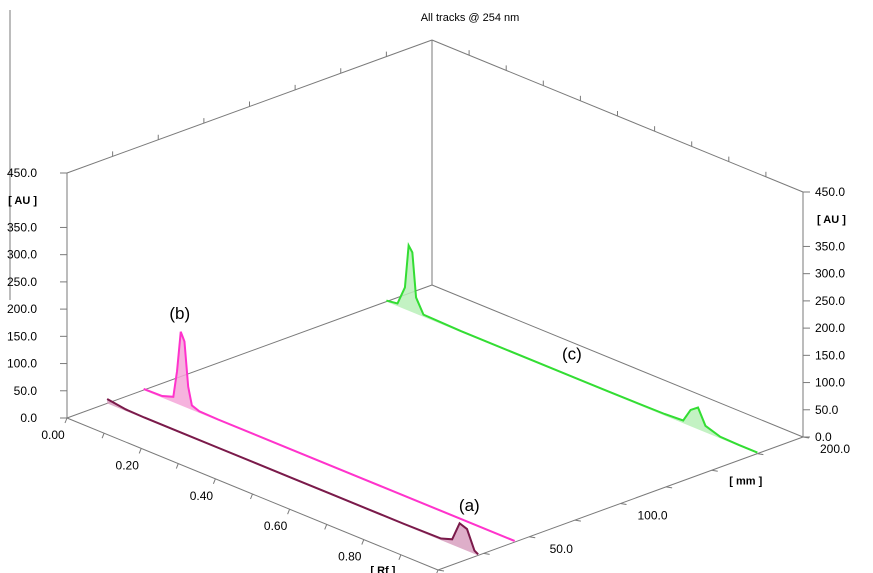 This screenshot has width=873, height=573. What do you see at coordinates (827, 410) in the screenshot?
I see `y-tick-label-right: 50.0` at bounding box center [827, 410].